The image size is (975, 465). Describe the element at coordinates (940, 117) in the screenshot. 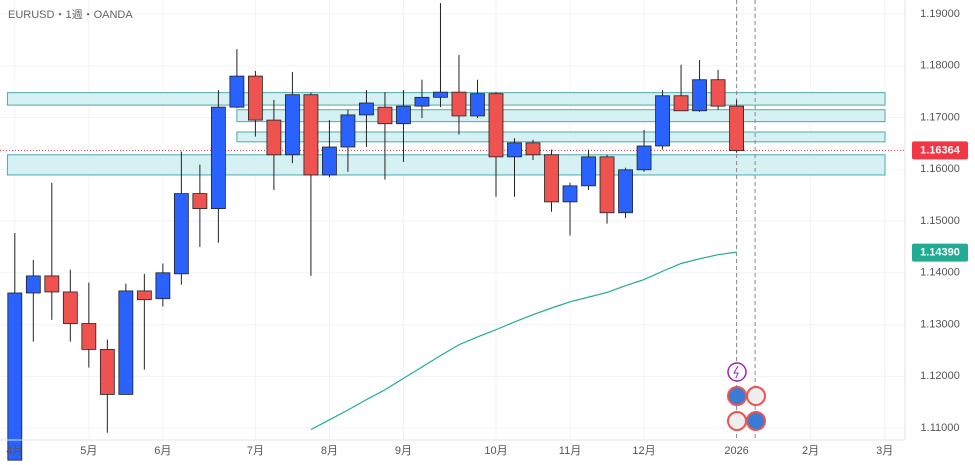

I see `y-tick-label: 1.17000` at that location.